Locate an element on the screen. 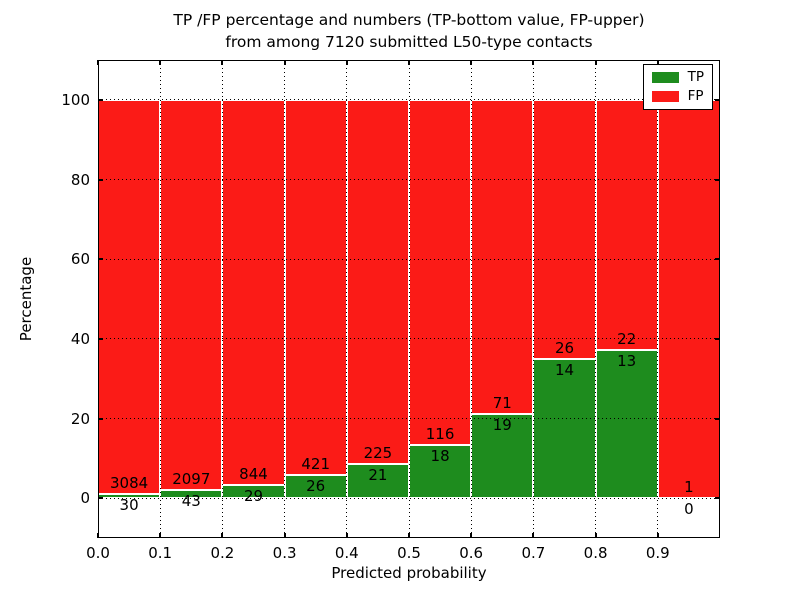 This screenshot has width=800, height=600. tp-count-label: 13 is located at coordinates (627, 361).